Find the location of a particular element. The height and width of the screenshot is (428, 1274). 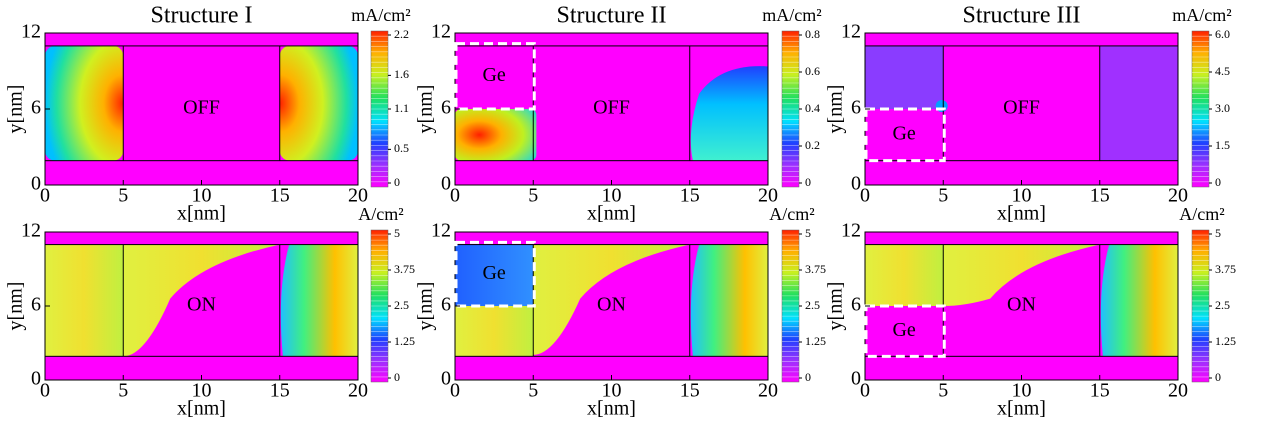

colorbar-tick-label: 1.1 is located at coordinates (401, 108).